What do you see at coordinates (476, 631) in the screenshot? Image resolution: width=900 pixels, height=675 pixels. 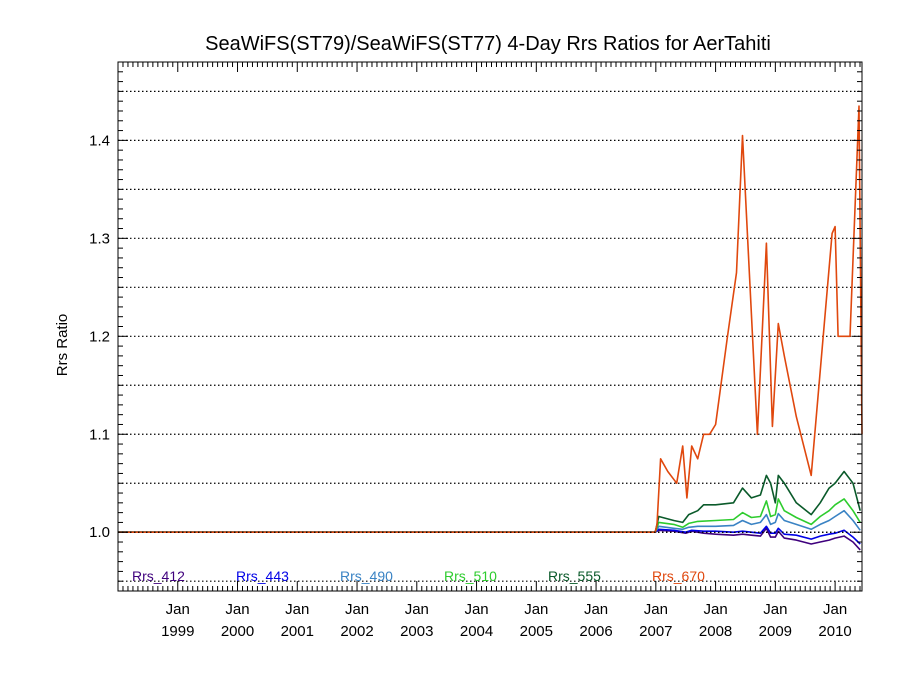 I see `x-tick-year-label: 2004` at bounding box center [476, 631].